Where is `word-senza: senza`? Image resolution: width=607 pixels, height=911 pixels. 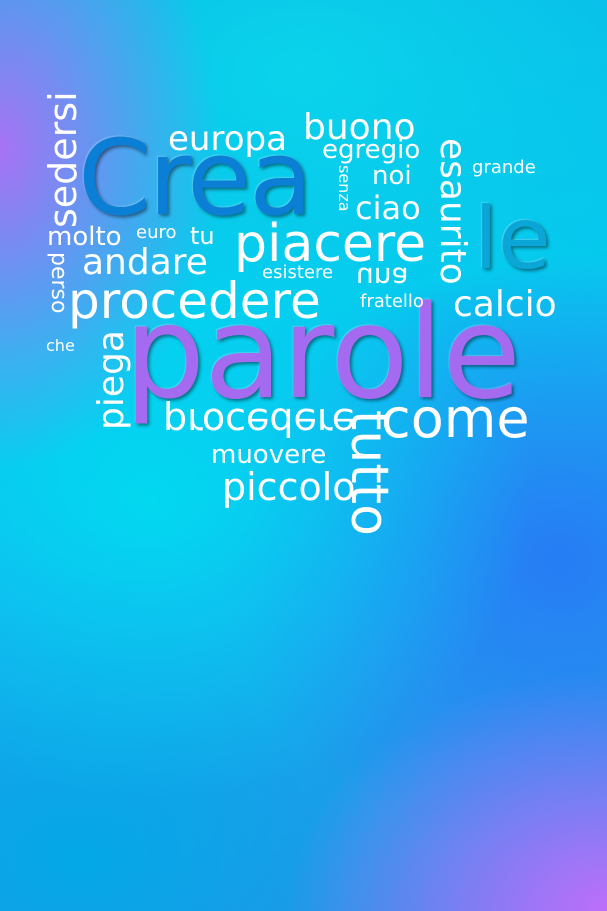 word-senza: senza is located at coordinates (344, 188).